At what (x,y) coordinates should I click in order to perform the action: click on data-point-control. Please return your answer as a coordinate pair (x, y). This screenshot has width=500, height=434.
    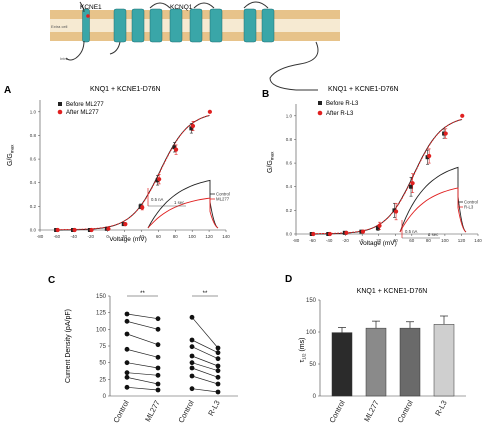
    Looking at the image, I should click on (411, 186).